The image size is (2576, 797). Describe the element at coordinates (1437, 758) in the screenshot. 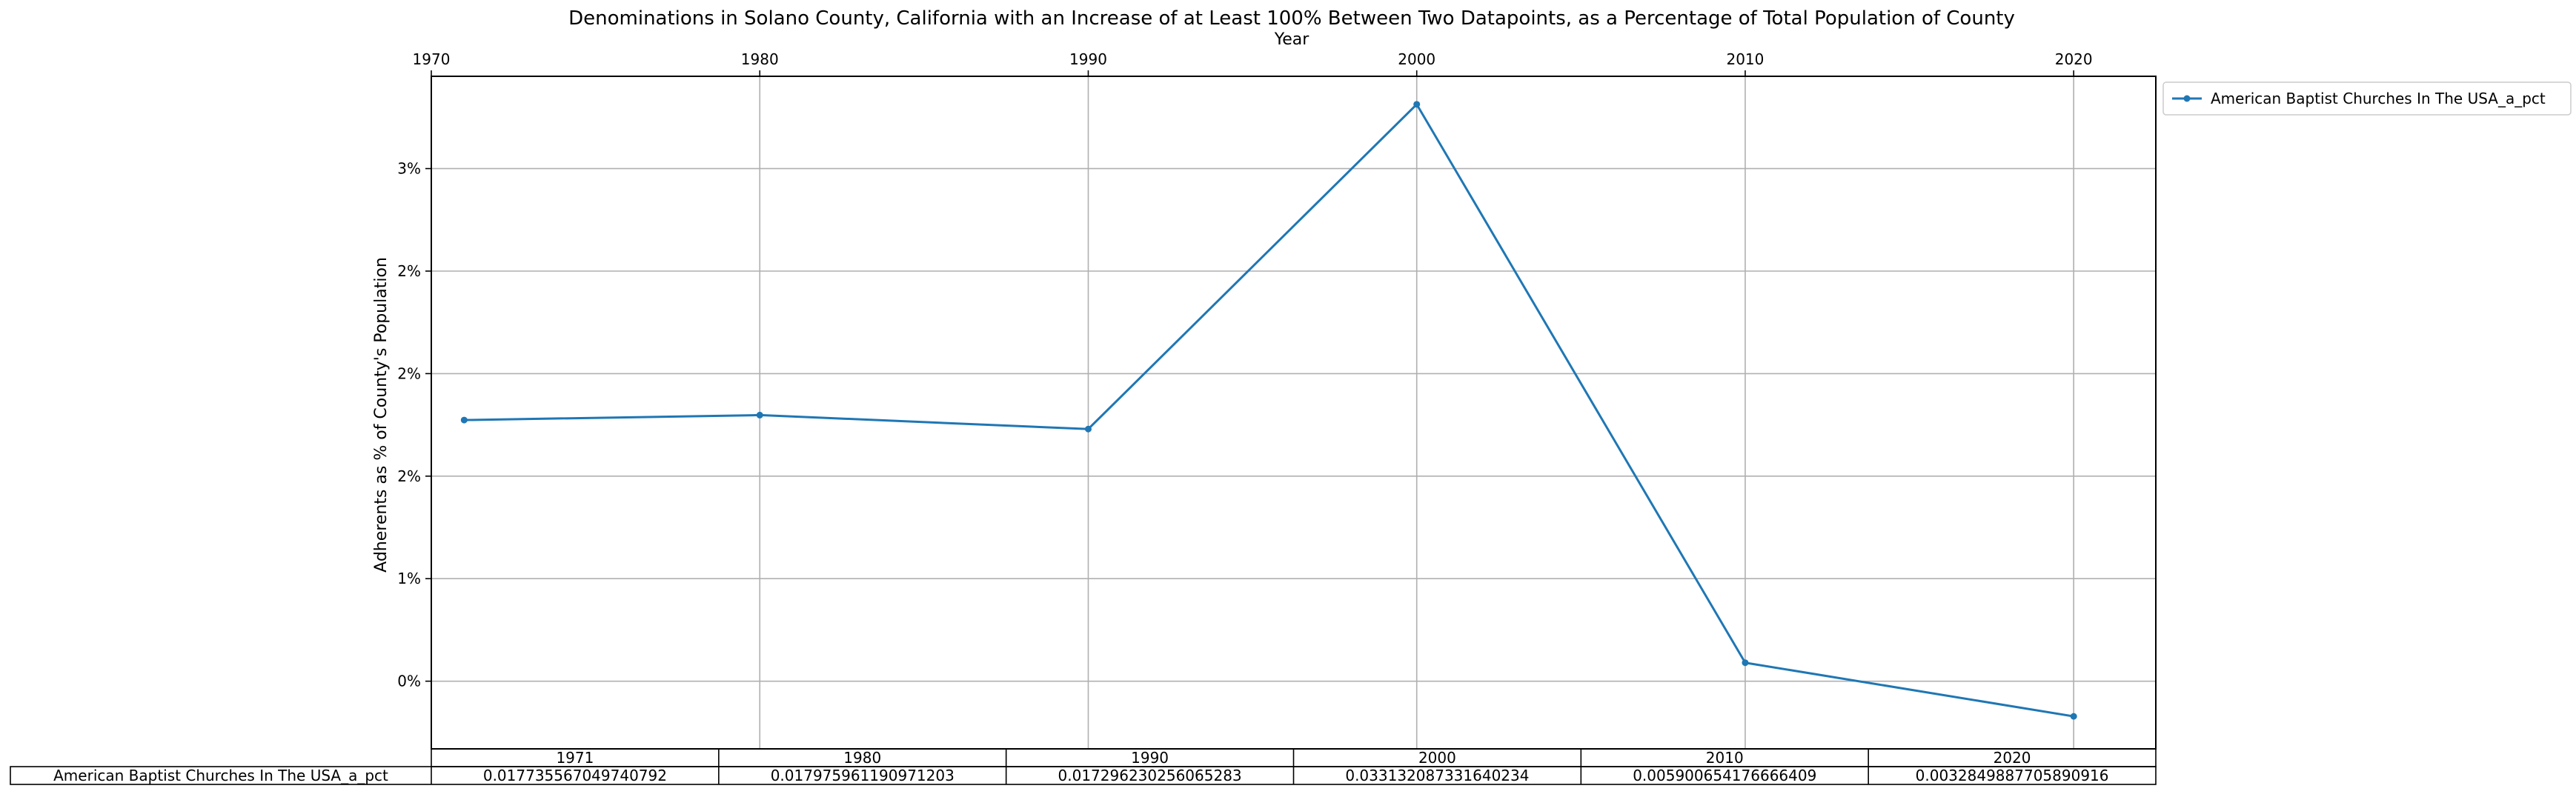

I see `table-column-header: 2000` at that location.